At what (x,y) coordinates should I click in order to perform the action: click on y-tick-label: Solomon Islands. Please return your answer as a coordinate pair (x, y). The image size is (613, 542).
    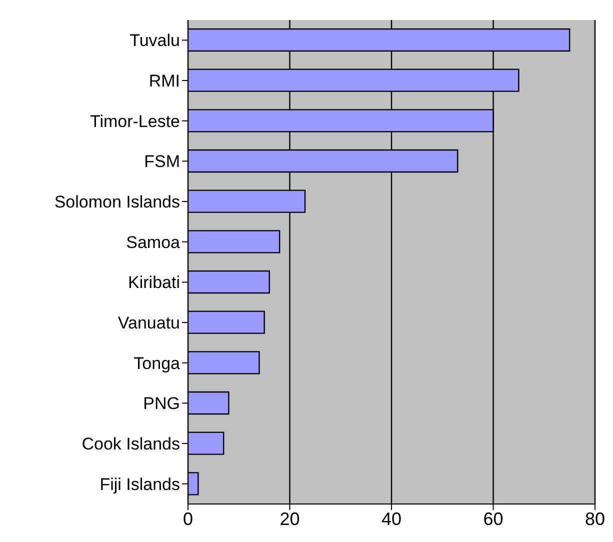
    Looking at the image, I should click on (117, 202).